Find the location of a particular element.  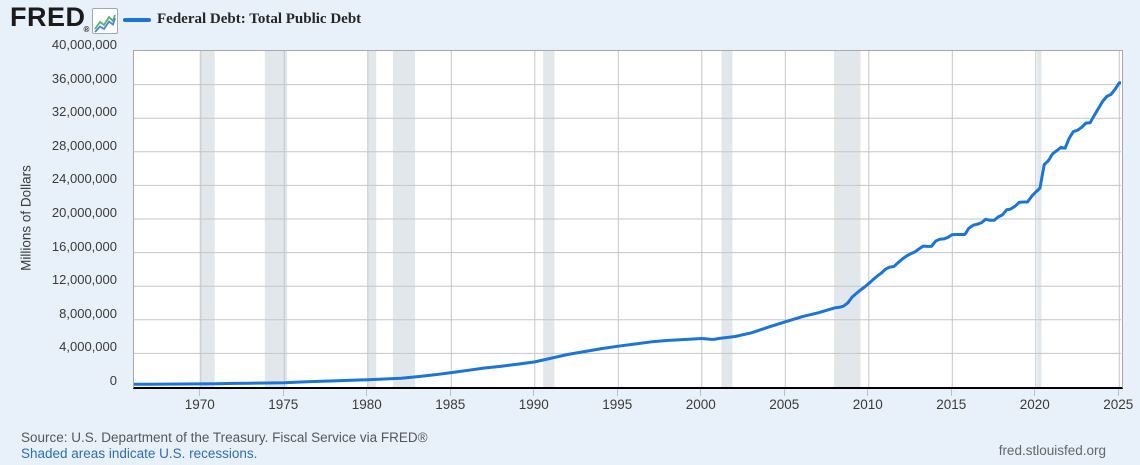

y-tick-label: 20,000,000 is located at coordinates (84, 212).